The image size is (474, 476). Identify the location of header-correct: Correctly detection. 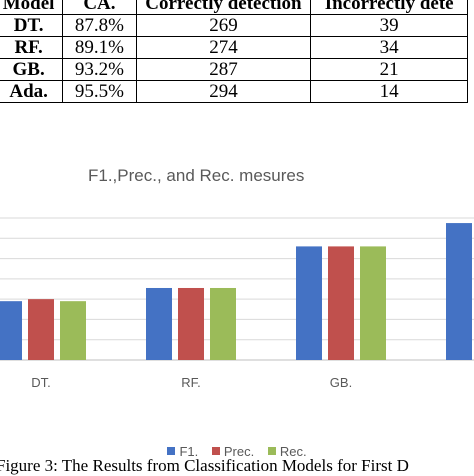
(223, 7).